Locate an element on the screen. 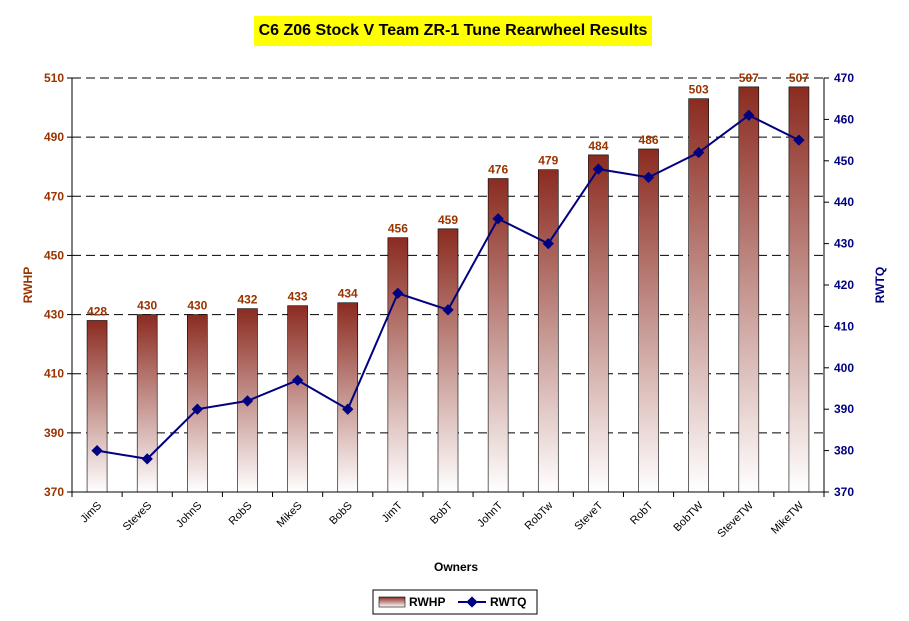 This screenshot has width=909, height=621. y-tick-label-right: 440 is located at coordinates (844, 202).